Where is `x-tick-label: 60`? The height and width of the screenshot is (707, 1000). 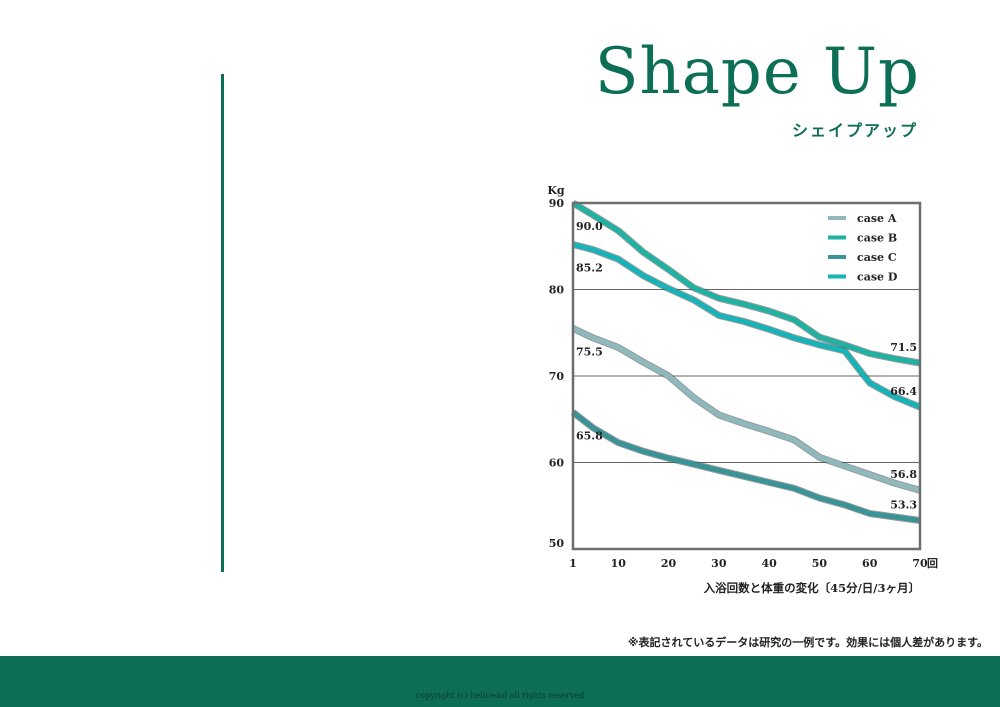 x-tick-label: 60 is located at coordinates (870, 563).